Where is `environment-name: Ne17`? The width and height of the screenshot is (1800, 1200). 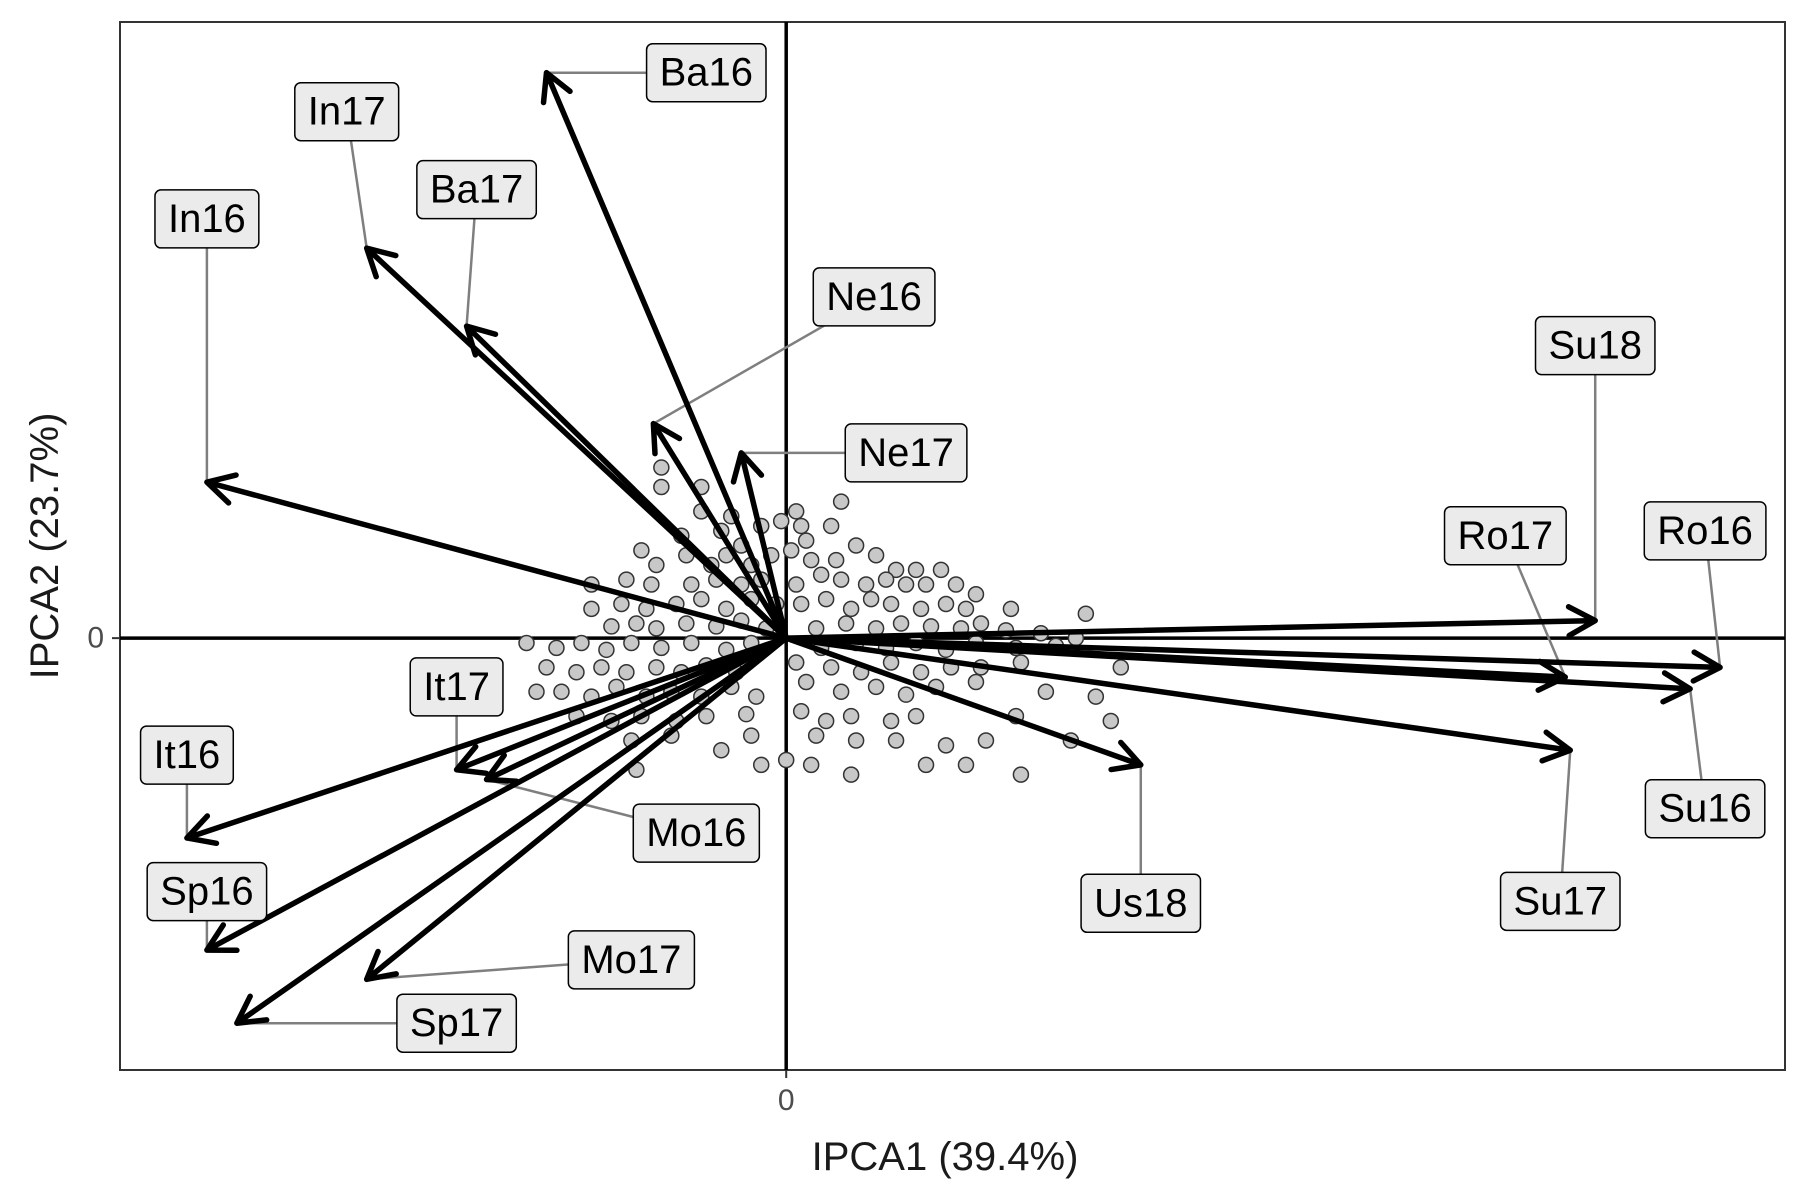 environment-name: Ne17 is located at coordinates (906, 453).